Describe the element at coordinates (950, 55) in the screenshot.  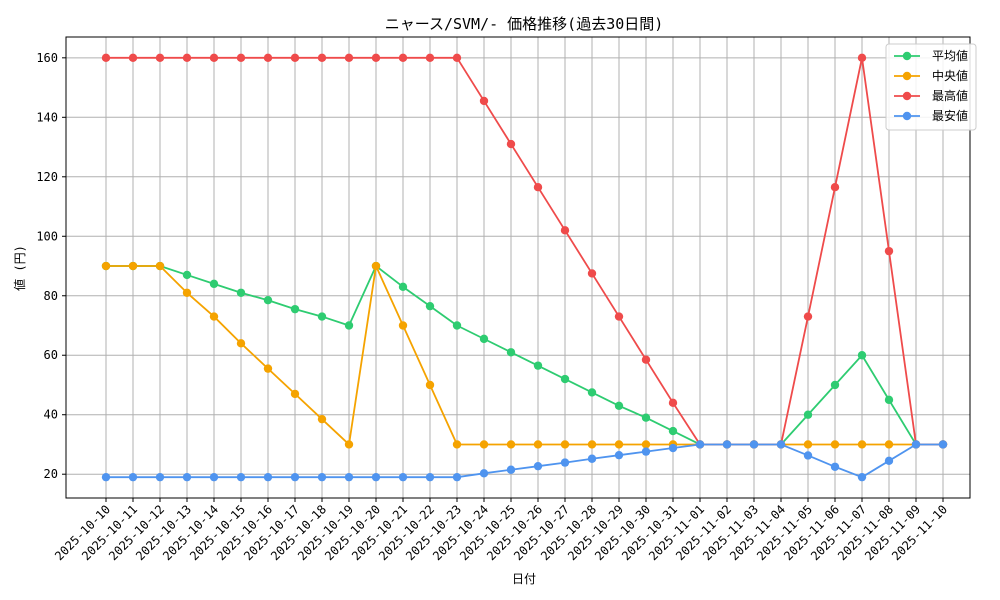
I see `legend-label: 平均値` at that location.